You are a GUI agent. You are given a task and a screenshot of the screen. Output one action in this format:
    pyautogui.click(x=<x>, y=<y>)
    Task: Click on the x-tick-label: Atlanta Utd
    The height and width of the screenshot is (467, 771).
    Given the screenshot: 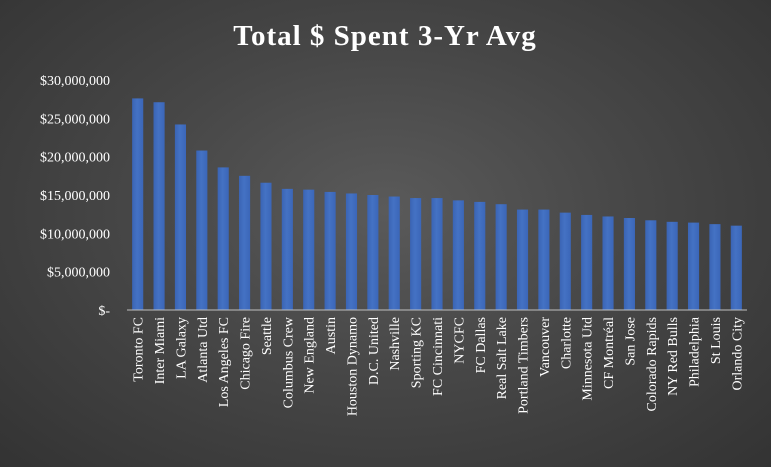 What is the action you would take?
    pyautogui.click(x=203, y=350)
    